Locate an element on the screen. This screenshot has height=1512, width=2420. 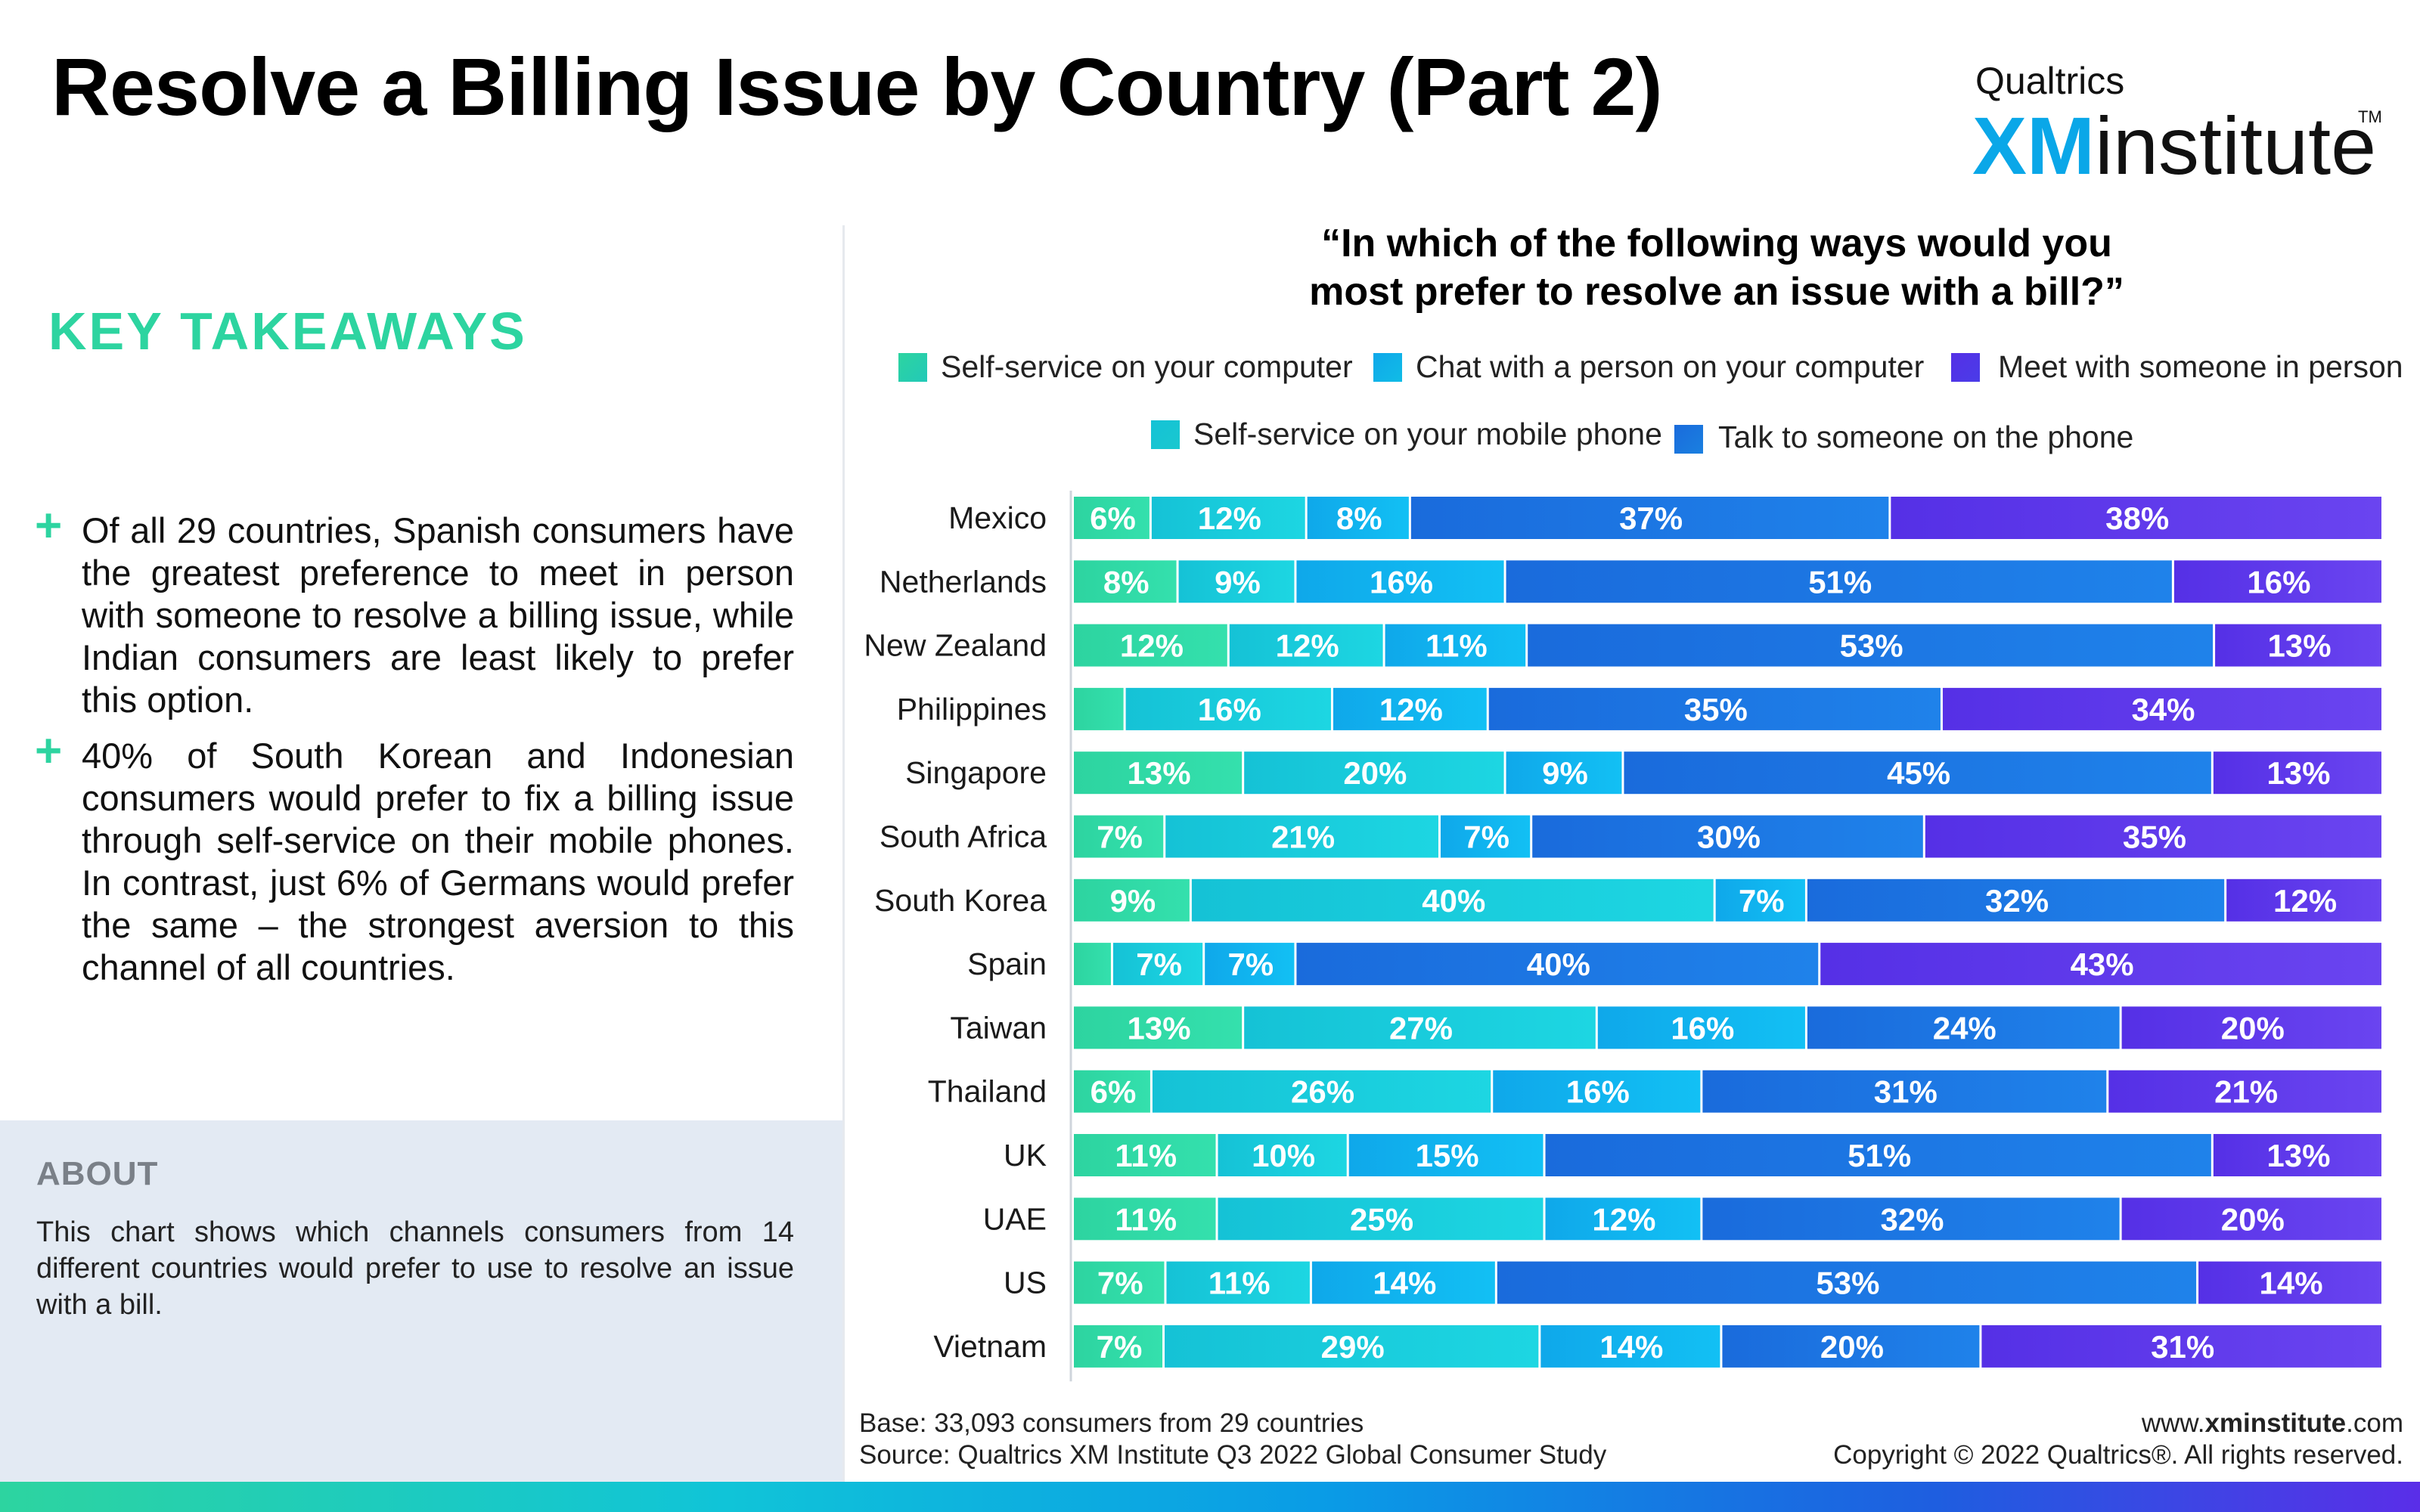
data-label: 21% is located at coordinates (1303, 838).